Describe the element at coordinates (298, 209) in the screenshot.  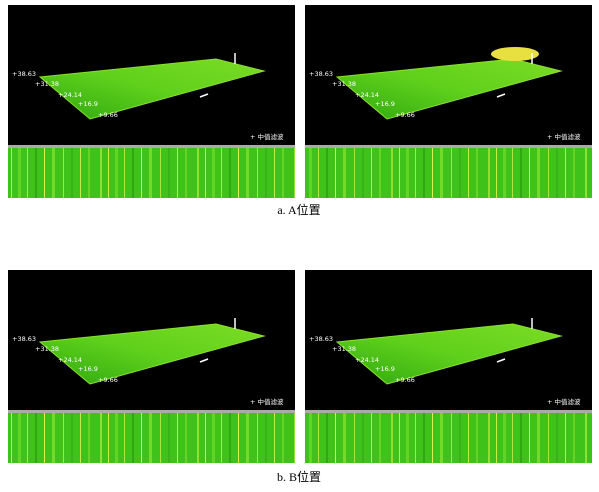
I see `caption: a. A位置` at that location.